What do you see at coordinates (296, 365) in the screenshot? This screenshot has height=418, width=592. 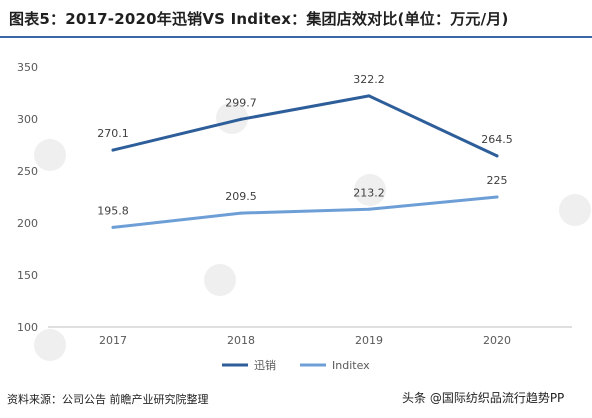 I see `legend: 迅销 Inditex` at bounding box center [296, 365].